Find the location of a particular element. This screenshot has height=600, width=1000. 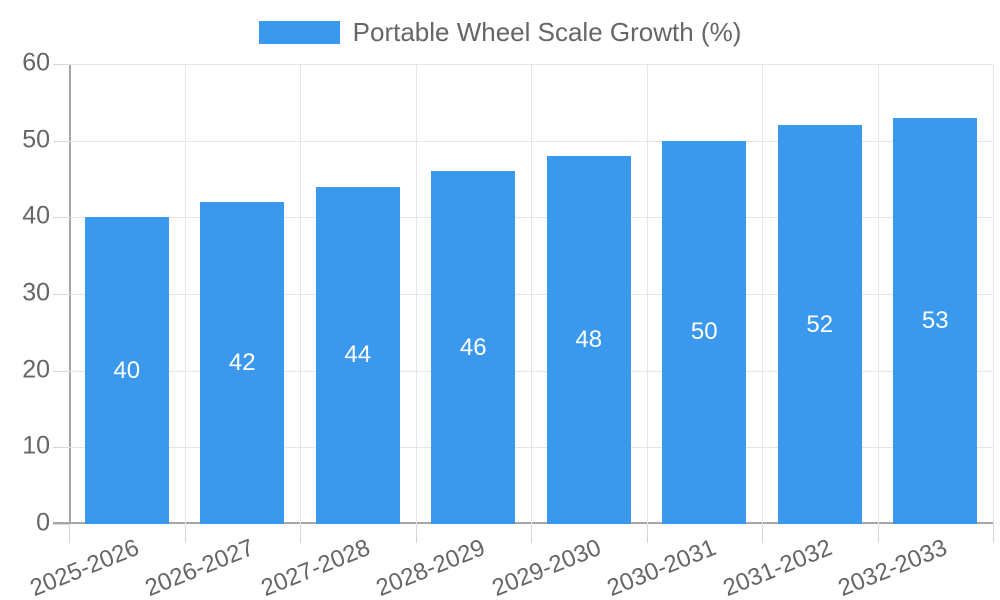

bar-2032-2033: 53 is located at coordinates (935, 320).